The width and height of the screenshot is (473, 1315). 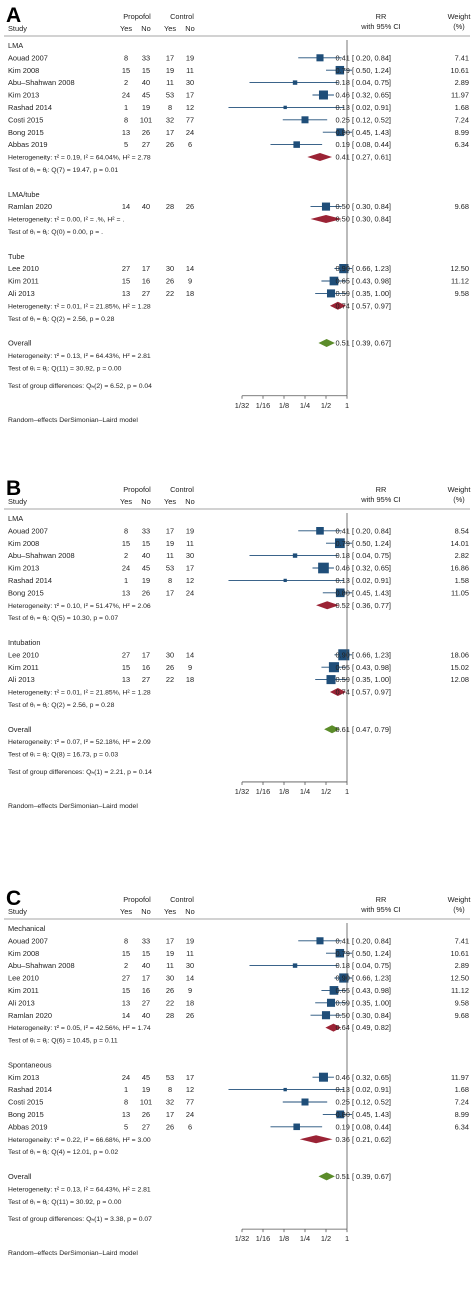 What do you see at coordinates (146, 144) in the screenshot?
I see `propofol-no: 27` at bounding box center [146, 144].